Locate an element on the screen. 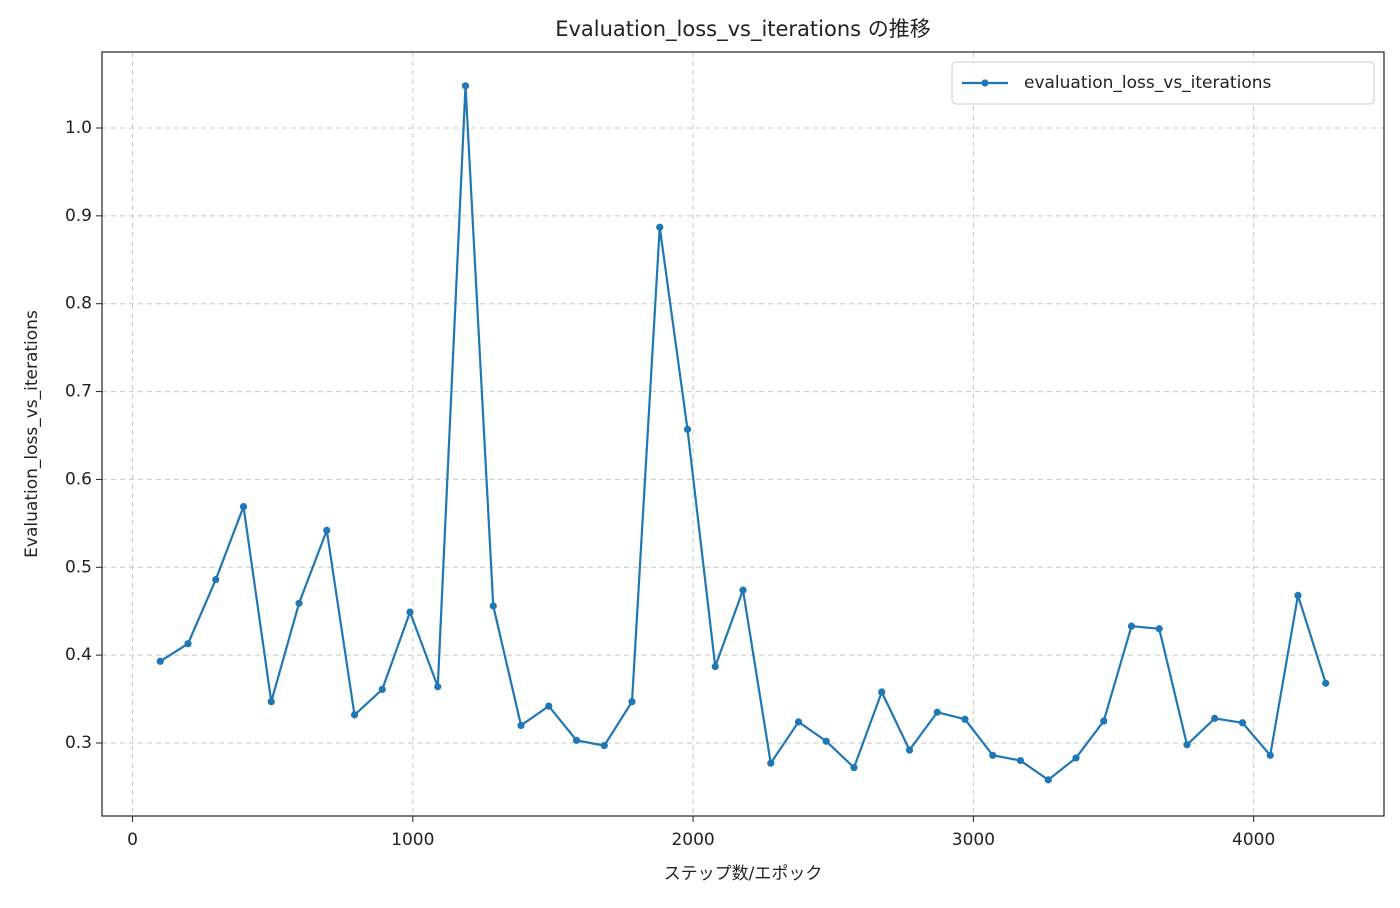 This screenshot has width=1400, height=908. legend: evaluation_loss_vs_iterations is located at coordinates (1163, 83).